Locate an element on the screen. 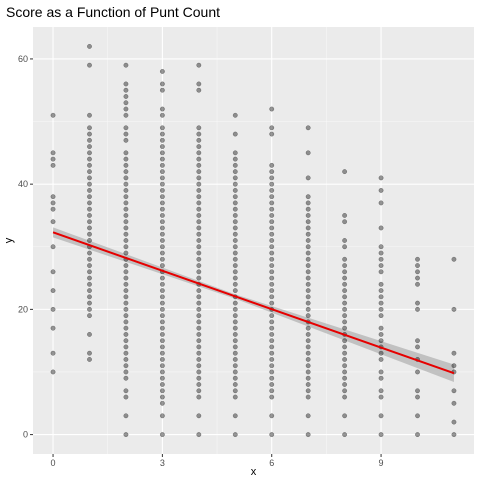  chart-title: Score as a Function of Punt Count is located at coordinates (113, 12).